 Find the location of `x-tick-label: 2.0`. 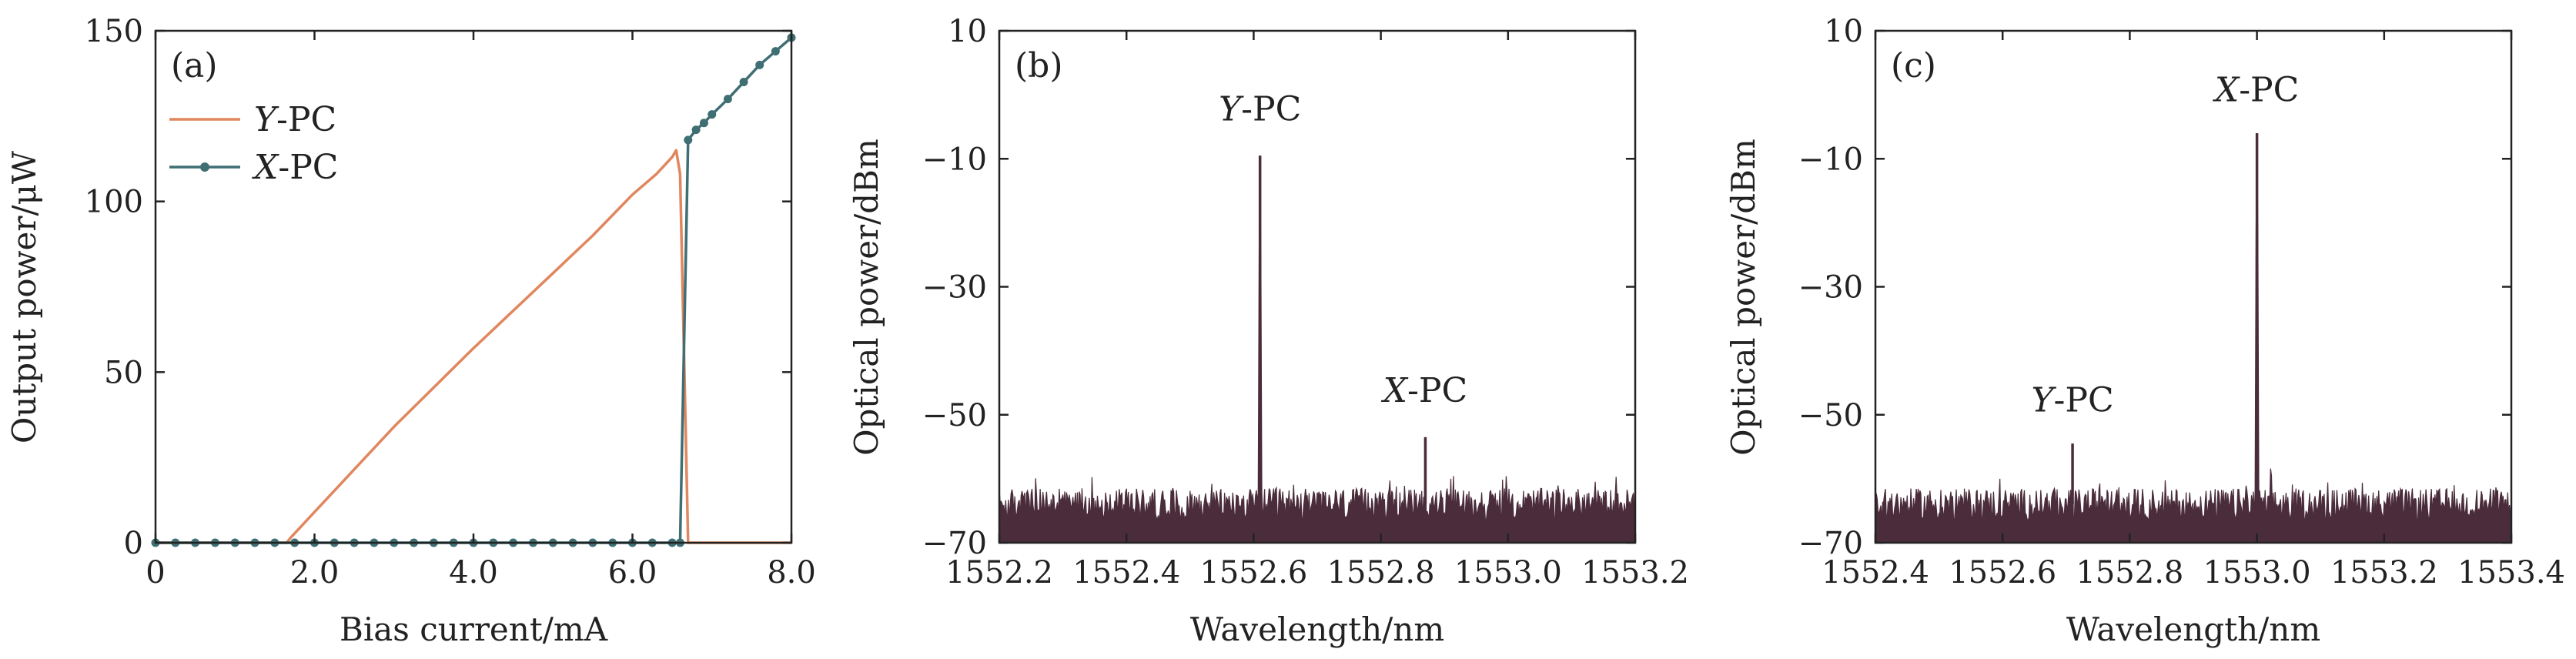

x-tick-label: 2.0 is located at coordinates (315, 572).